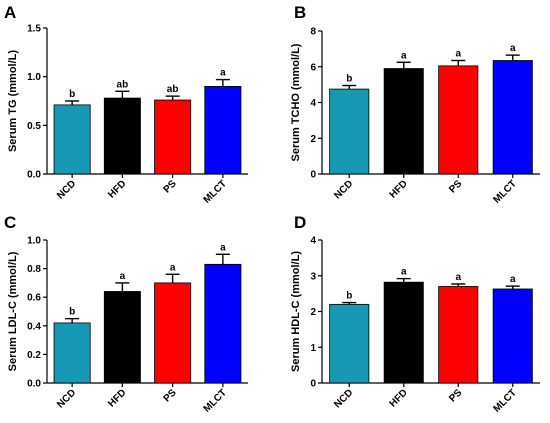 Image resolution: width=550 pixels, height=423 pixels. What do you see at coordinates (296, 311) in the screenshot?
I see `y-axis-label: Serum HDL-C (mmol/L)` at bounding box center [296, 311].